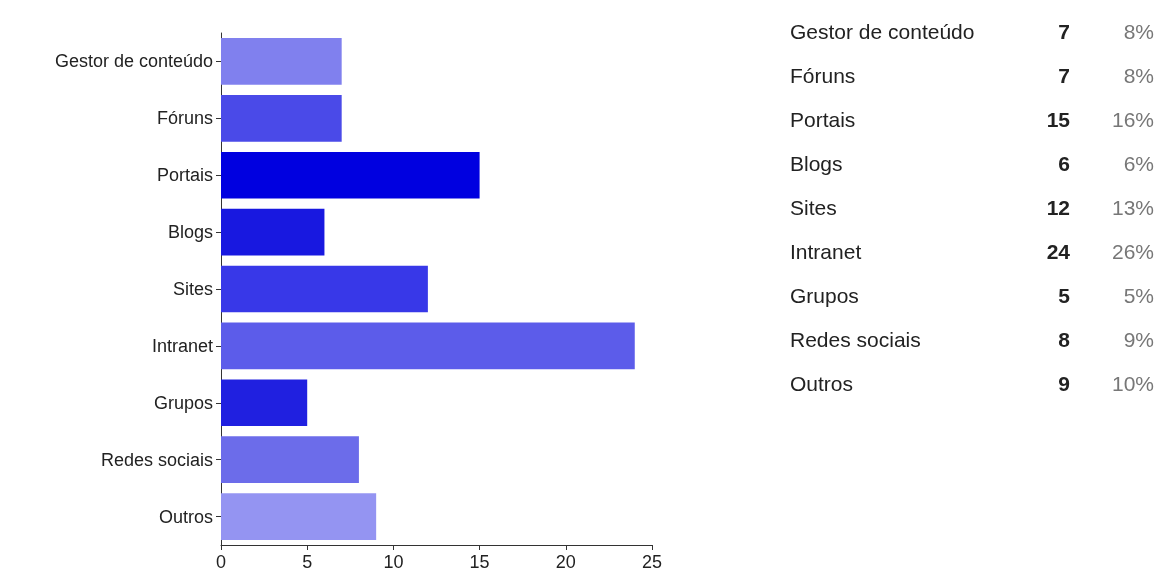 The image size is (1158, 576). What do you see at coordinates (1058, 252) in the screenshot?
I see `data-label: 24` at bounding box center [1058, 252].